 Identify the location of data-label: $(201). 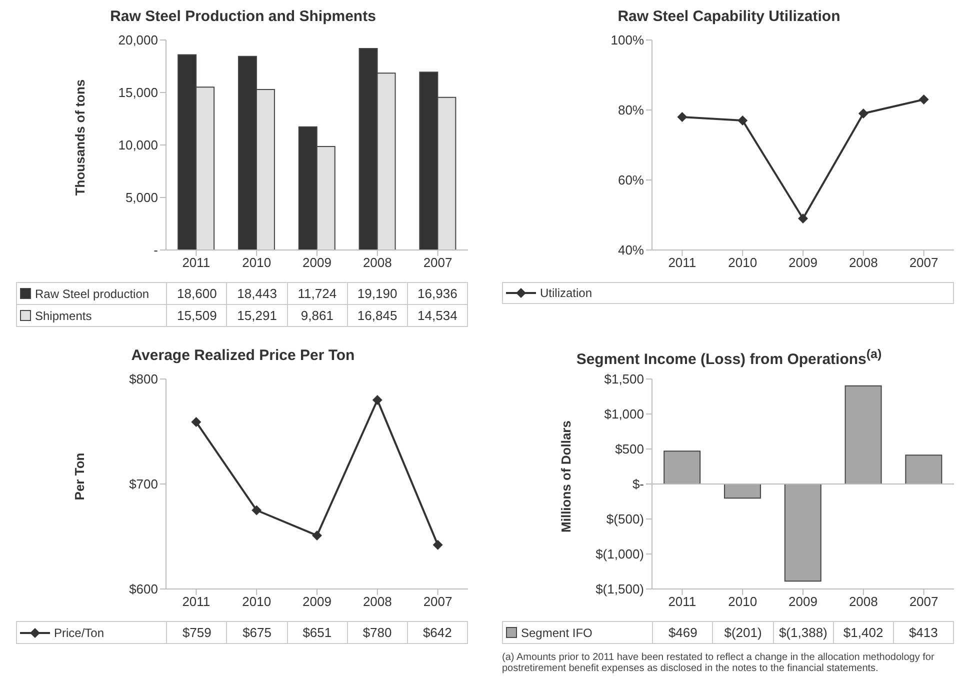
(742, 632).